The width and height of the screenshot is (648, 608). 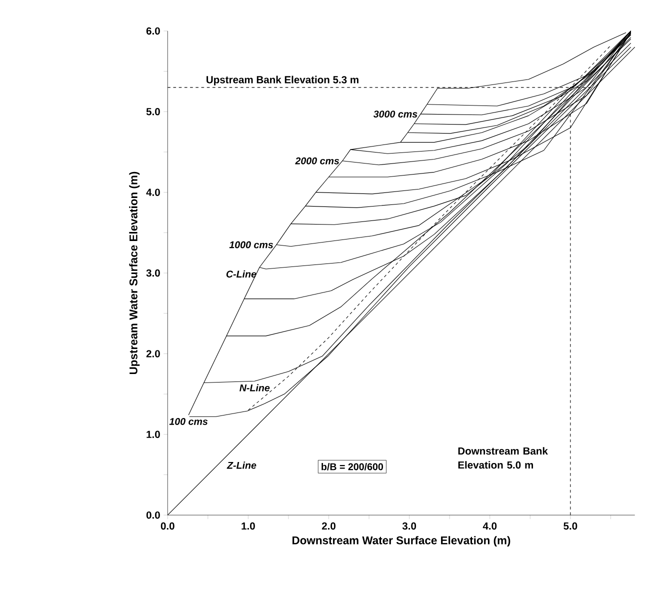 I want to click on annotation: 100 cms, so click(x=188, y=421).